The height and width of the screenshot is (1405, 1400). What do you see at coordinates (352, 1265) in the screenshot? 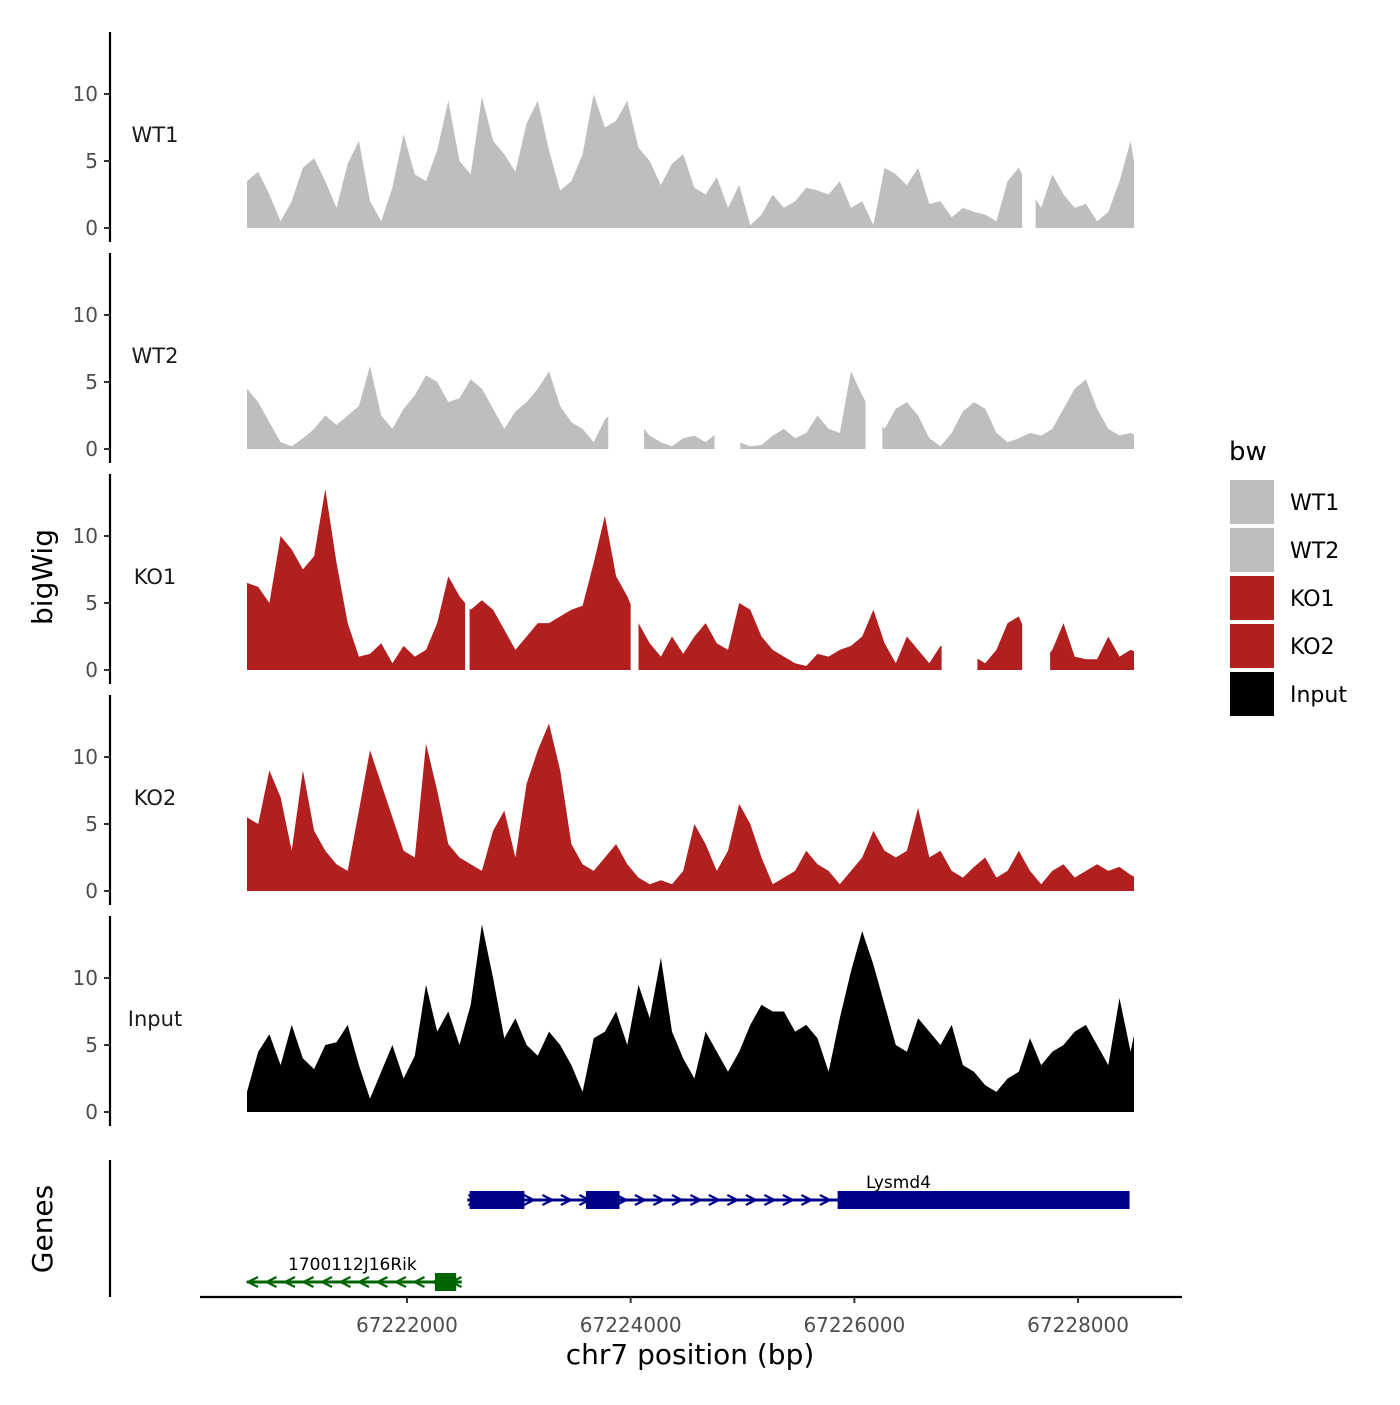
I see `gene-label: 1700112J16Rik` at bounding box center [352, 1265].